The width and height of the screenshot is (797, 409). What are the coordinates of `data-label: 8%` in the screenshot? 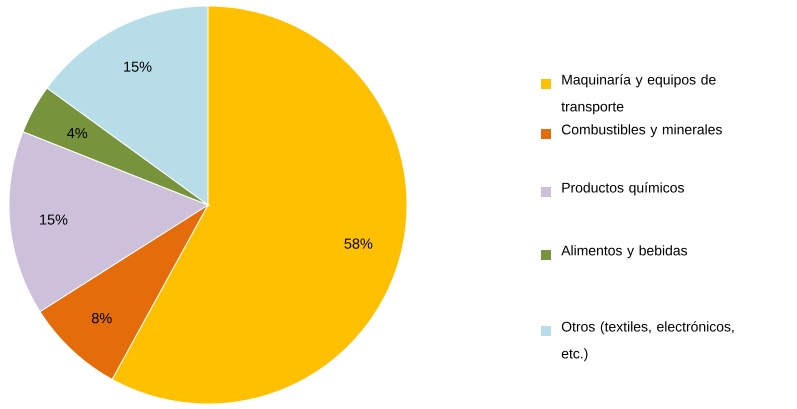 It's located at (102, 318).